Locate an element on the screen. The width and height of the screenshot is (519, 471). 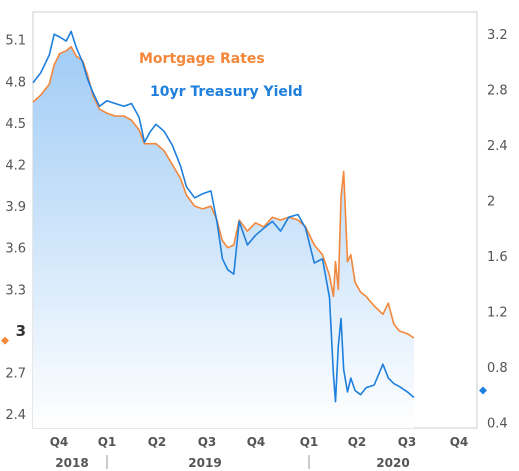
right-tick-label: 1.2 is located at coordinates (497, 313).